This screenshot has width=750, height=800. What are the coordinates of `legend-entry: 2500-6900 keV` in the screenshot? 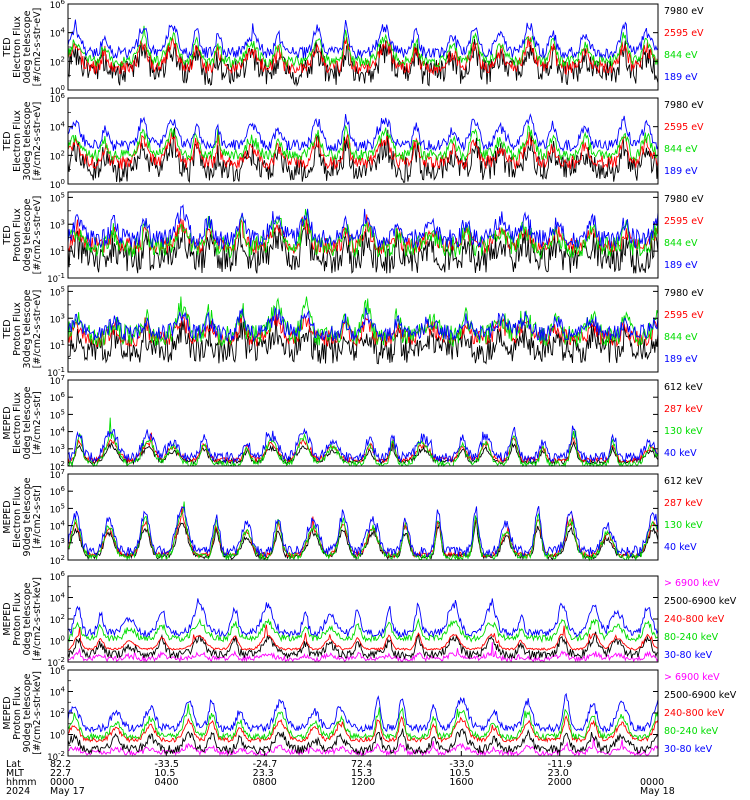 It's located at (700, 695).